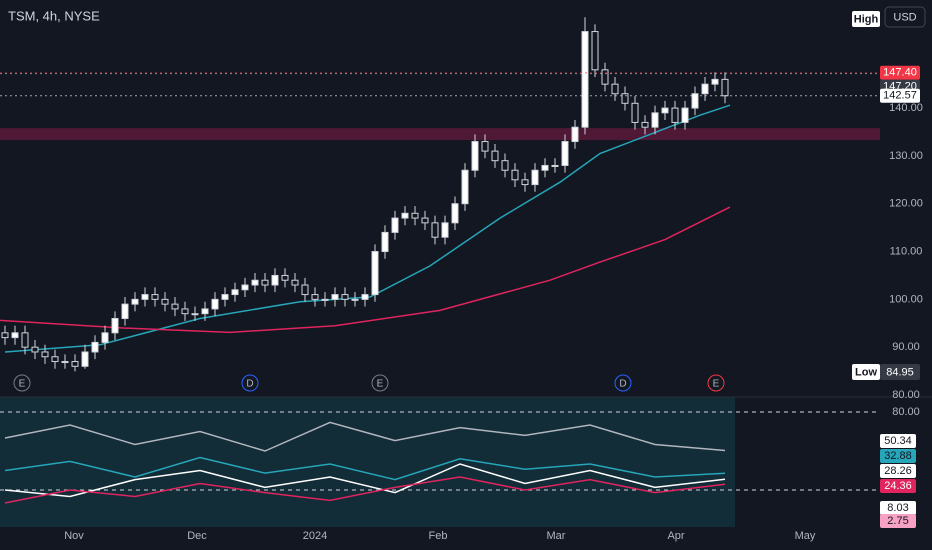 Image resolution: width=932 pixels, height=550 pixels. What do you see at coordinates (906, 347) in the screenshot?
I see `y-tick-label: 90.00` at bounding box center [906, 347].